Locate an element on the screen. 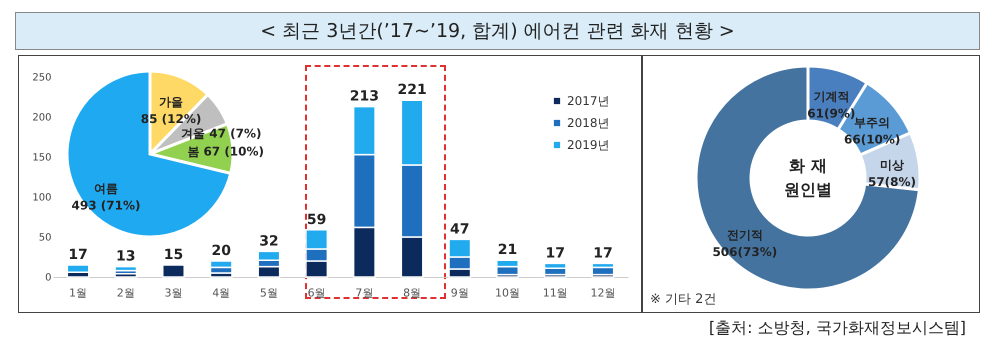 This screenshot has height=364, width=996. x-tick-label: 1월 is located at coordinates (78, 293).